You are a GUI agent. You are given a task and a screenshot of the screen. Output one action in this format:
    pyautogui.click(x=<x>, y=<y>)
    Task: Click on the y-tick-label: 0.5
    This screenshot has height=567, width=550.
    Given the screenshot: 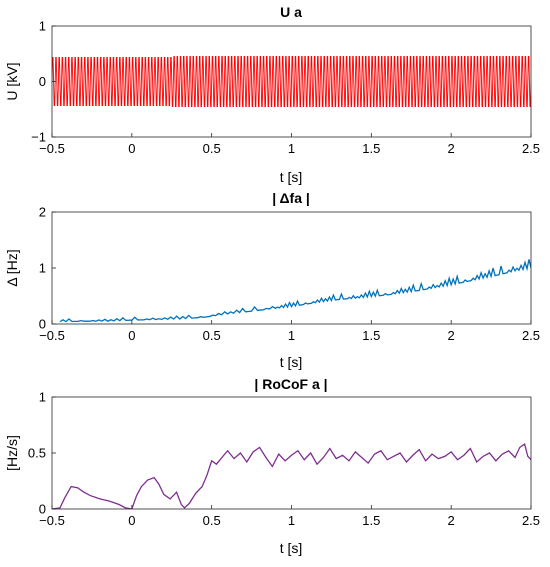 What is the action you would take?
    pyautogui.click(x=37, y=453)
    